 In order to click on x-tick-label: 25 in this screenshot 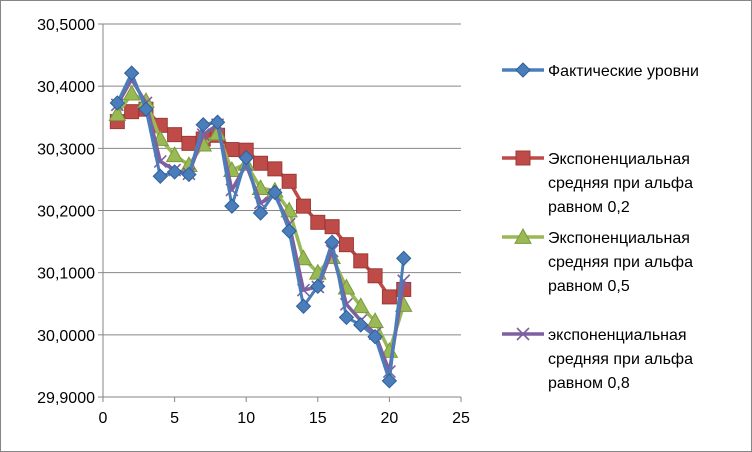, I will do `click(461, 418)`.